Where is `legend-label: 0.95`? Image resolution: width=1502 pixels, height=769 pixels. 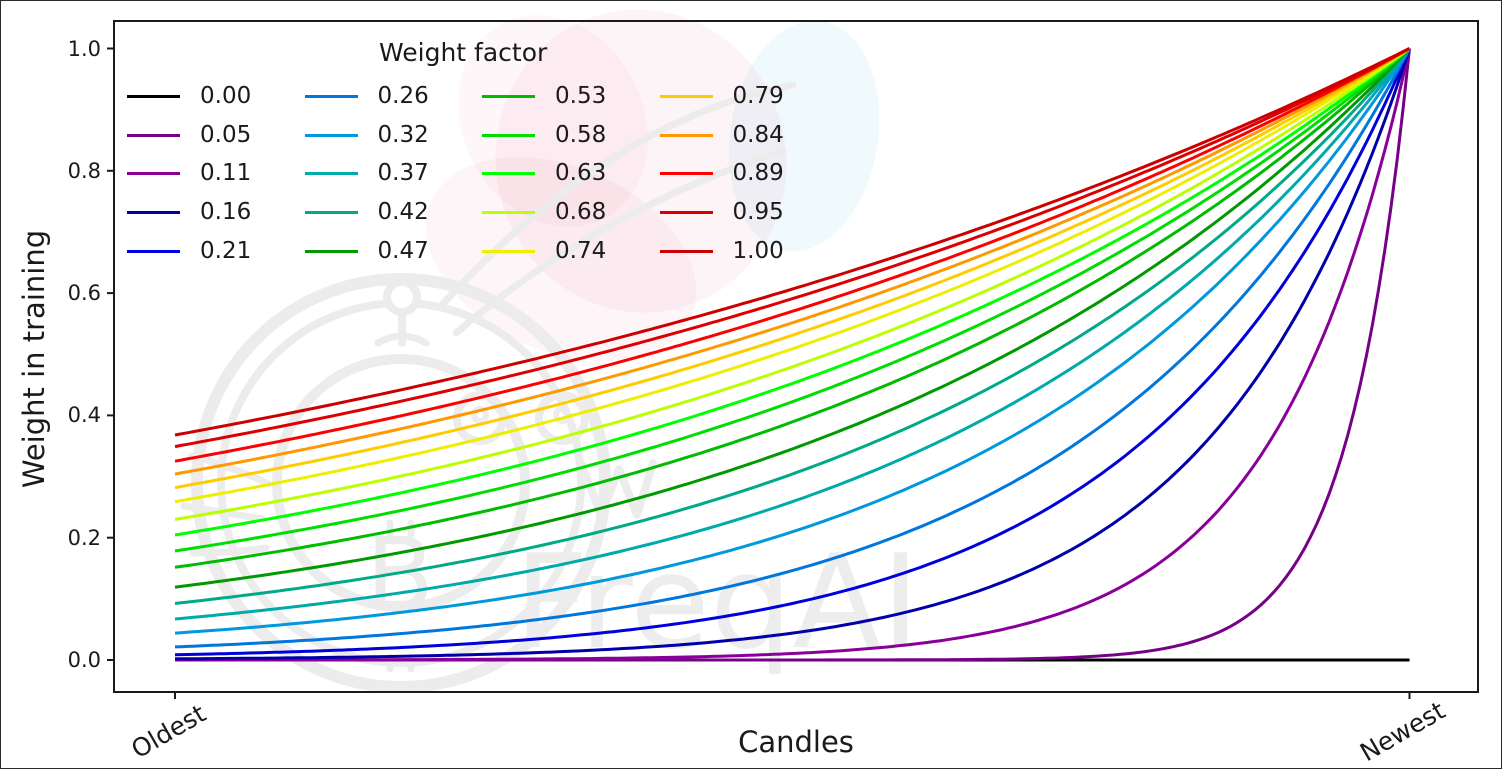
legend-label: 0.95 is located at coordinates (758, 212).